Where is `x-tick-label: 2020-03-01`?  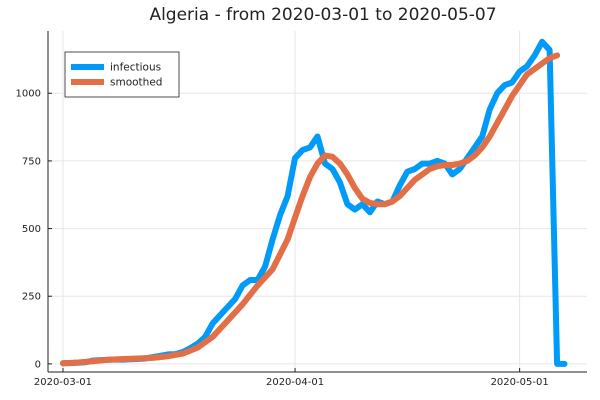 x-tick-label: 2020-03-01 is located at coordinates (63, 382).